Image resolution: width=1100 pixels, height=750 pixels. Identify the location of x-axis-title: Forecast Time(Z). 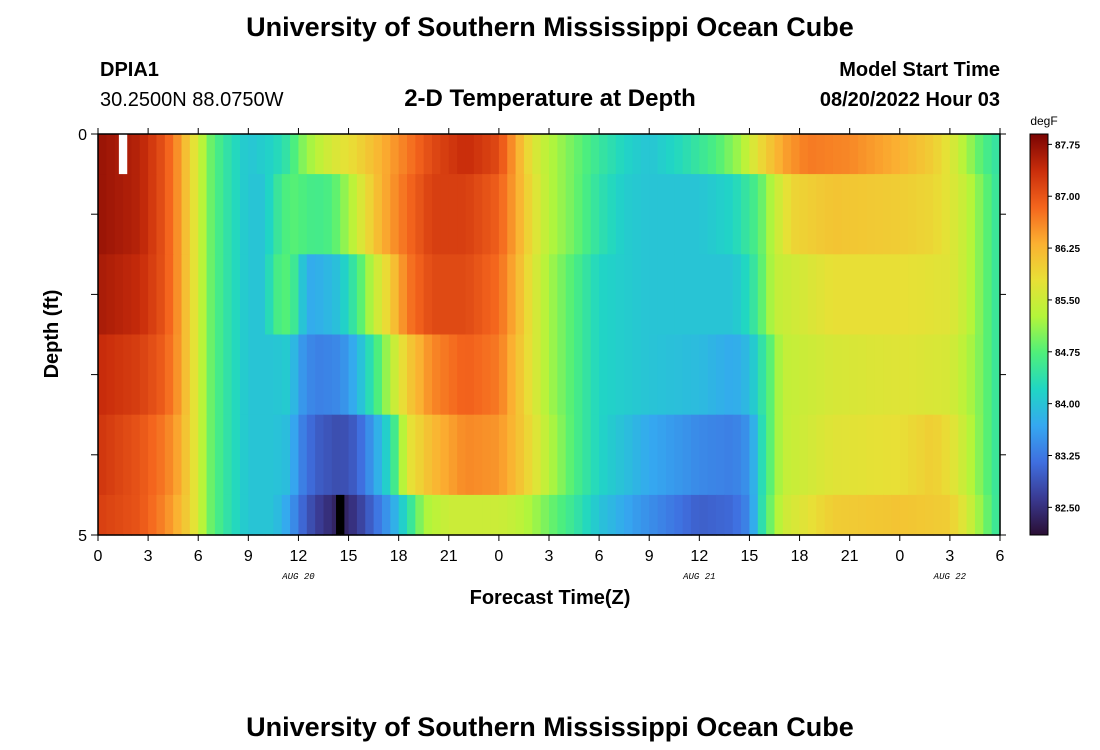
(550, 598).